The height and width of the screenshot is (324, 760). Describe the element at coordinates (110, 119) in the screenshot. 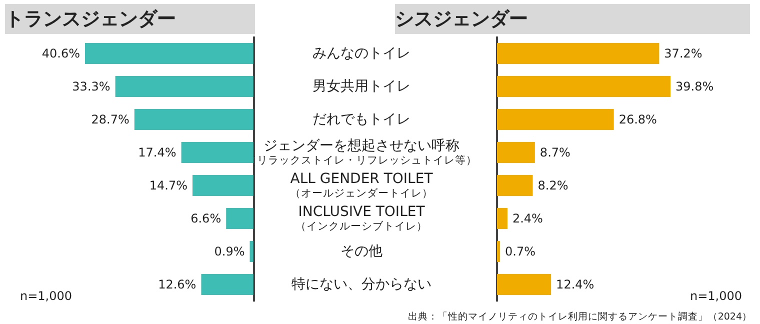

I see `data-label: 28.7%` at that location.